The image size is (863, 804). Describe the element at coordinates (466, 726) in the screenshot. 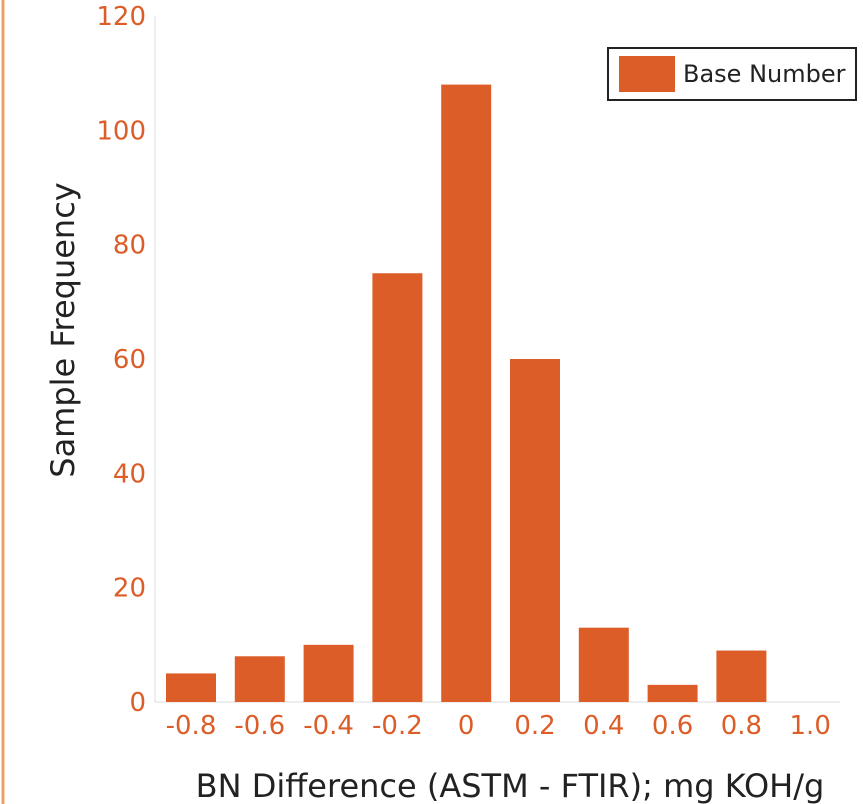

I see `x-tick-label: 0` at that location.